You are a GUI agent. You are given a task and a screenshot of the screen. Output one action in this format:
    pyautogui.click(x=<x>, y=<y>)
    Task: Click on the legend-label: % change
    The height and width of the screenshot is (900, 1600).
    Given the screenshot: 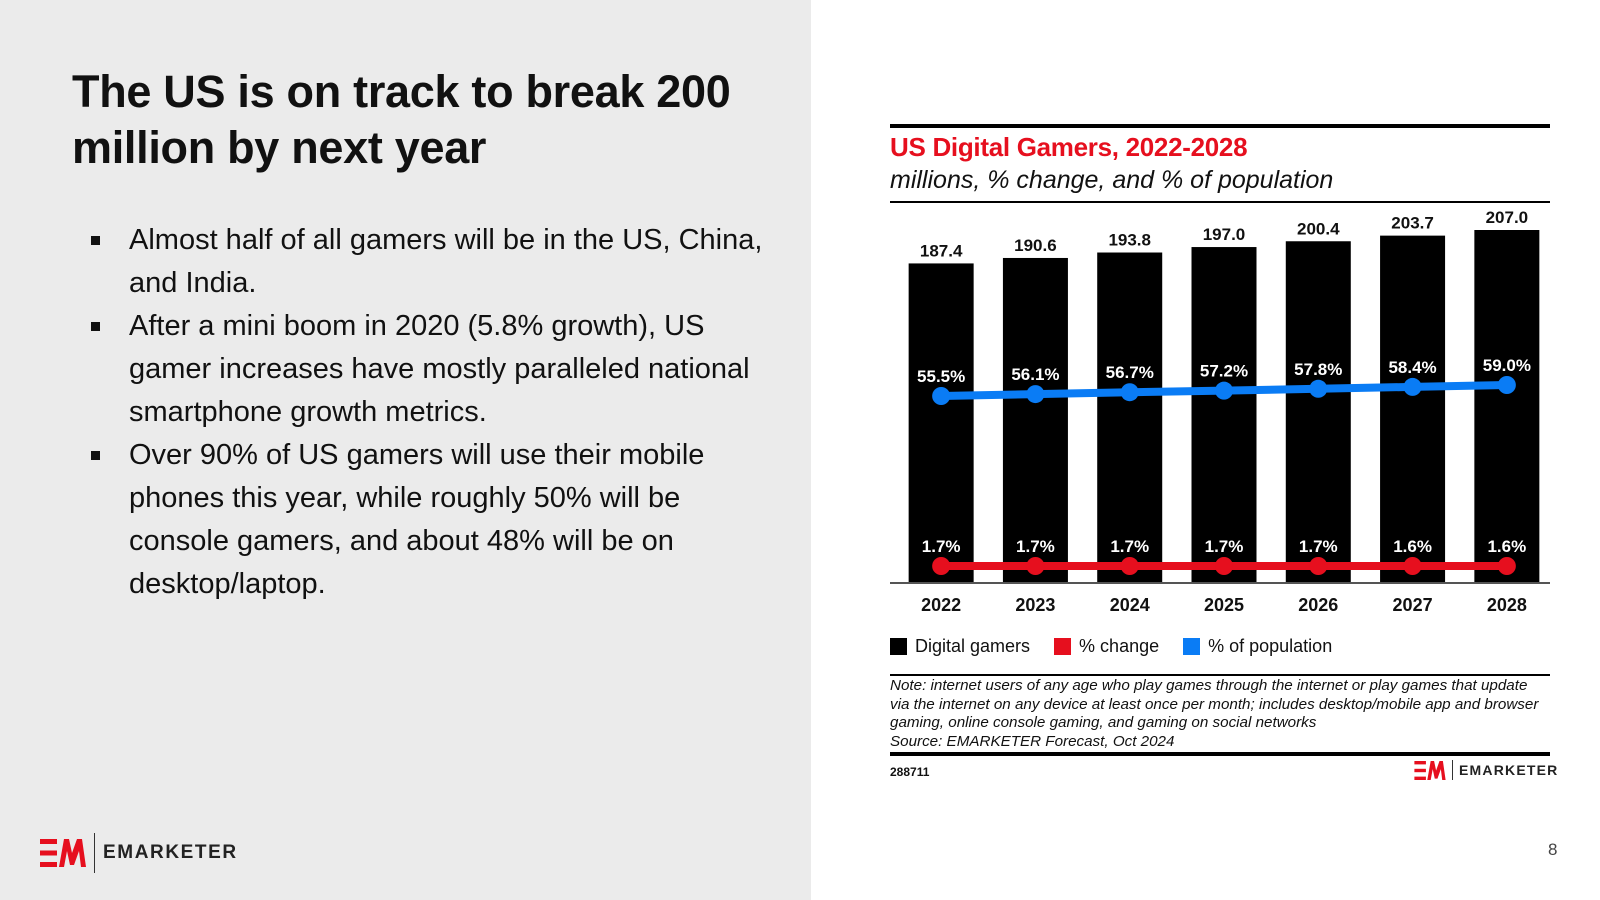 What is the action you would take?
    pyautogui.click(x=1119, y=646)
    